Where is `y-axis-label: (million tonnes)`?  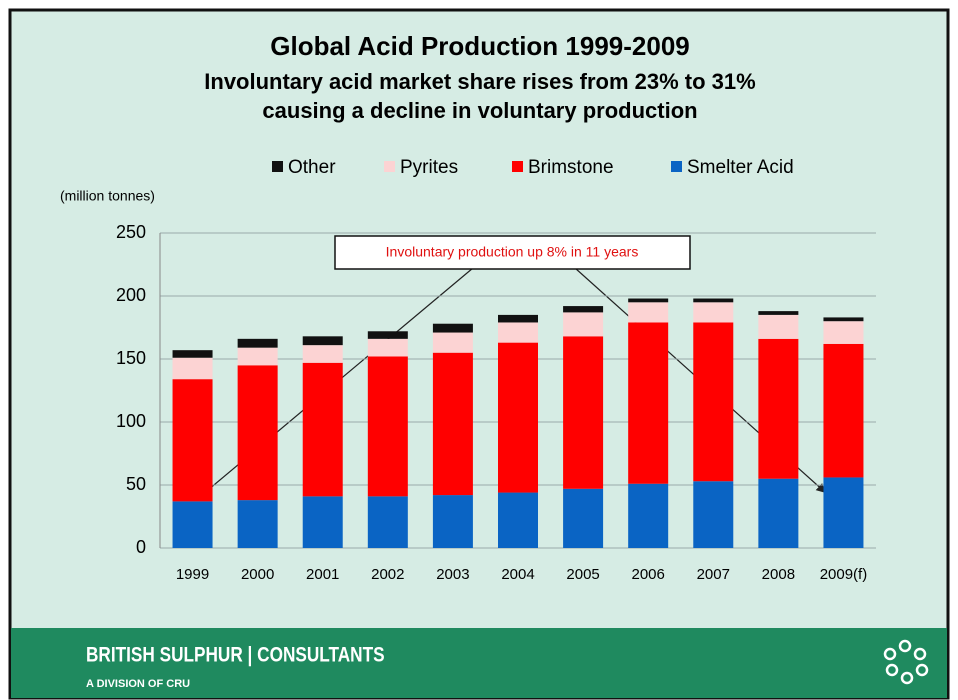 y-axis-label: (million tonnes) is located at coordinates (107, 196).